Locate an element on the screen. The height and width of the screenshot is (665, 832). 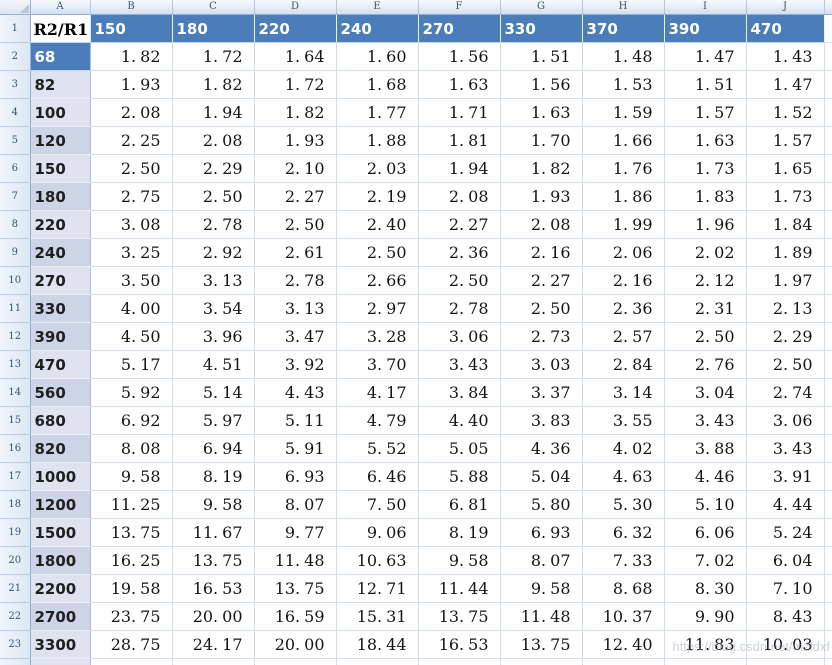
column-header-F: F is located at coordinates (459, 7).